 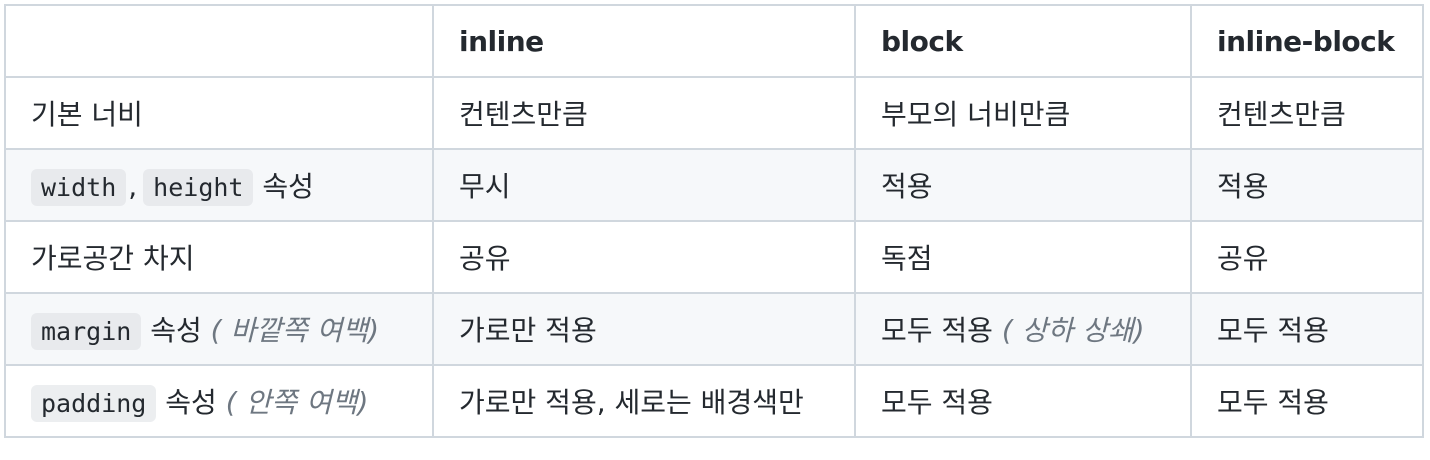 I want to click on block-cell: 독점, so click(x=1023, y=257).